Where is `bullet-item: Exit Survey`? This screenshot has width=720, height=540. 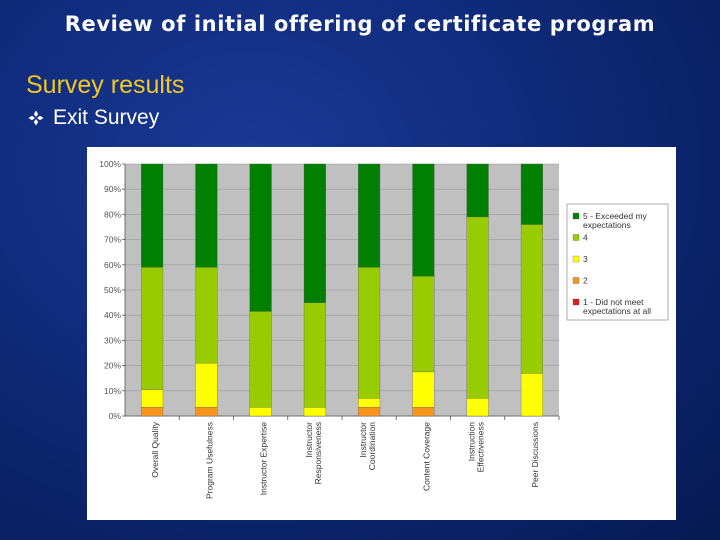
bullet-item: Exit Survey is located at coordinates (93, 118).